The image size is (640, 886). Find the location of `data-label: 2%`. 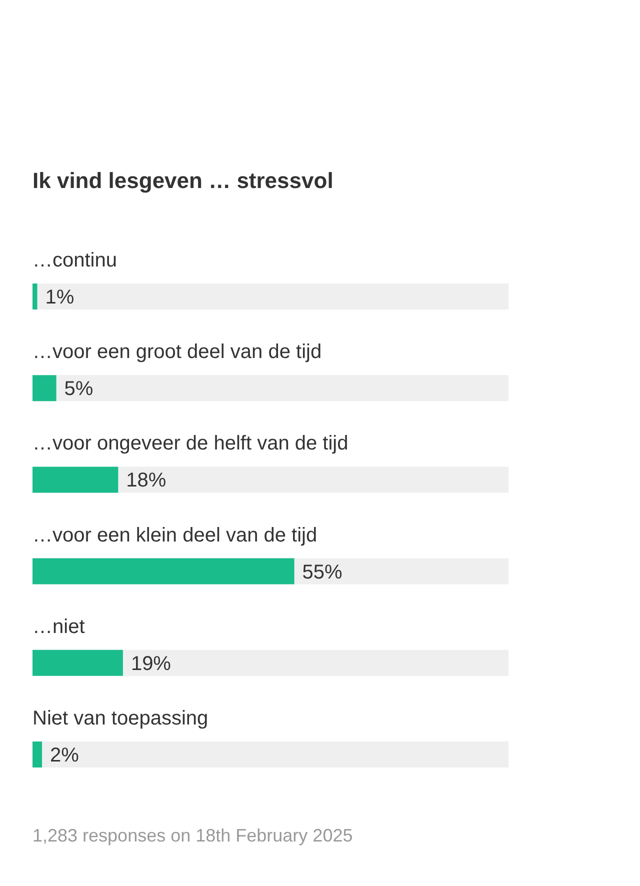

data-label: 2% is located at coordinates (65, 755).